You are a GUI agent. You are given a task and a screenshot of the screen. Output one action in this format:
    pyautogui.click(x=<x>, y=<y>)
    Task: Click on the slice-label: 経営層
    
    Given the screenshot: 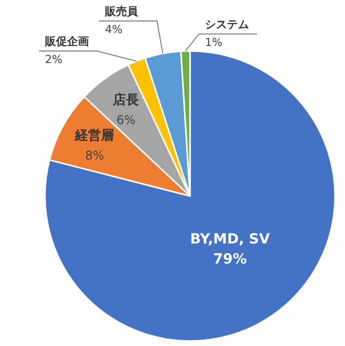 What is the action you would take?
    pyautogui.click(x=94, y=136)
    